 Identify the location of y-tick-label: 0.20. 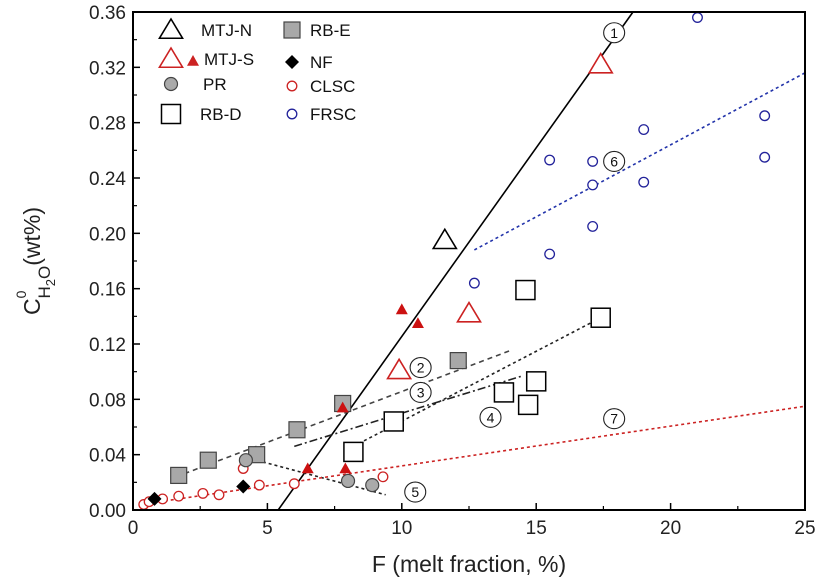
(107, 234).